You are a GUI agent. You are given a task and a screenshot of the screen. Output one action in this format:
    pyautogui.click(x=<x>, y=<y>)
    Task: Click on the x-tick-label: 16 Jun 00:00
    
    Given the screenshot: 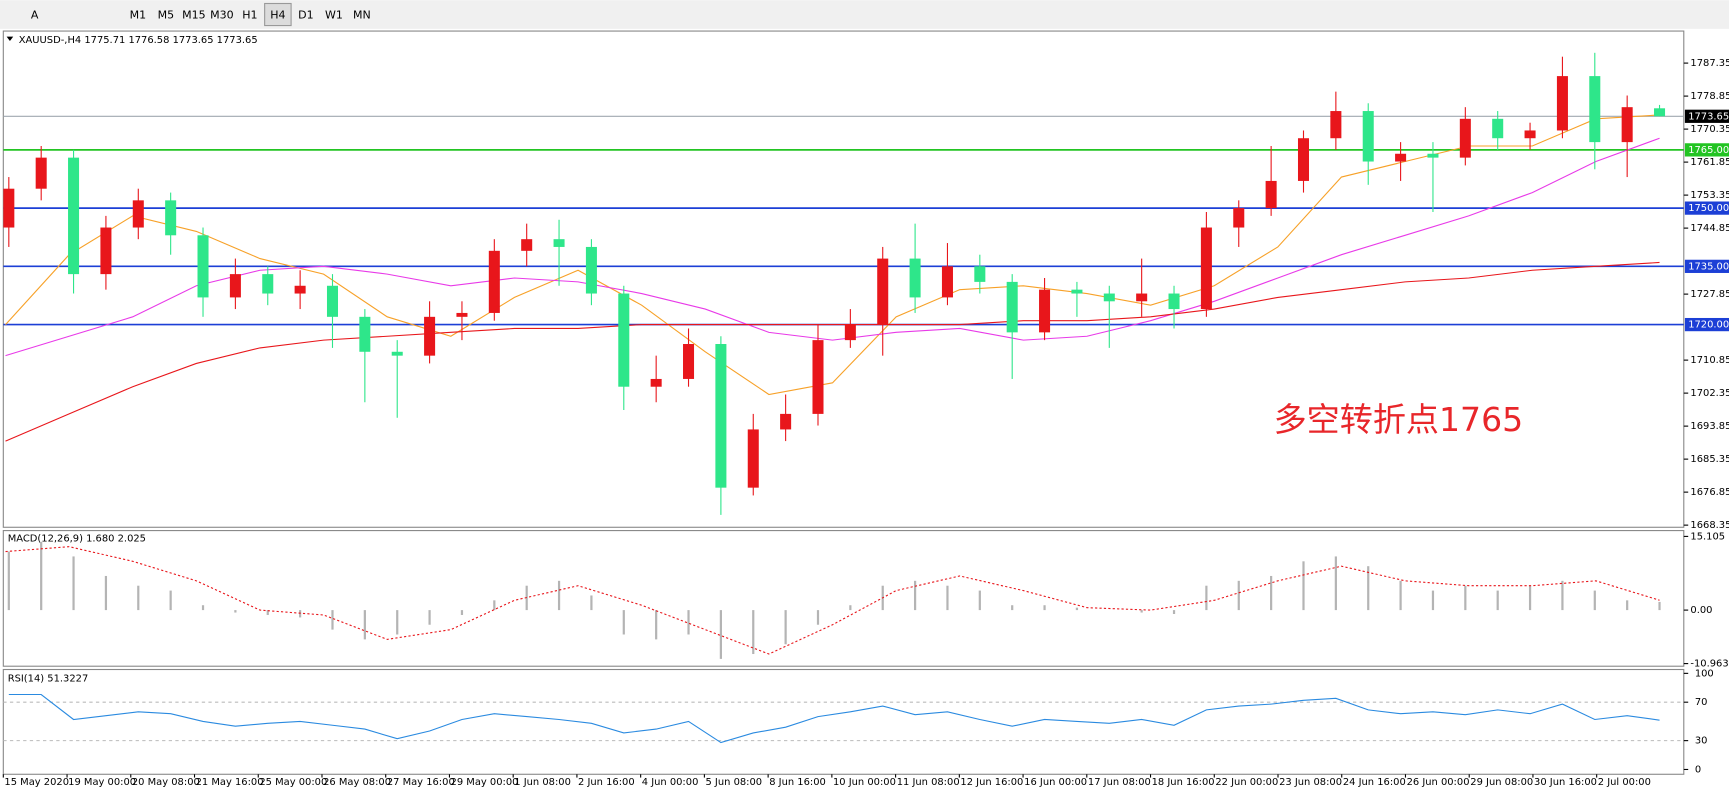 What is the action you would take?
    pyautogui.click(x=1055, y=782)
    